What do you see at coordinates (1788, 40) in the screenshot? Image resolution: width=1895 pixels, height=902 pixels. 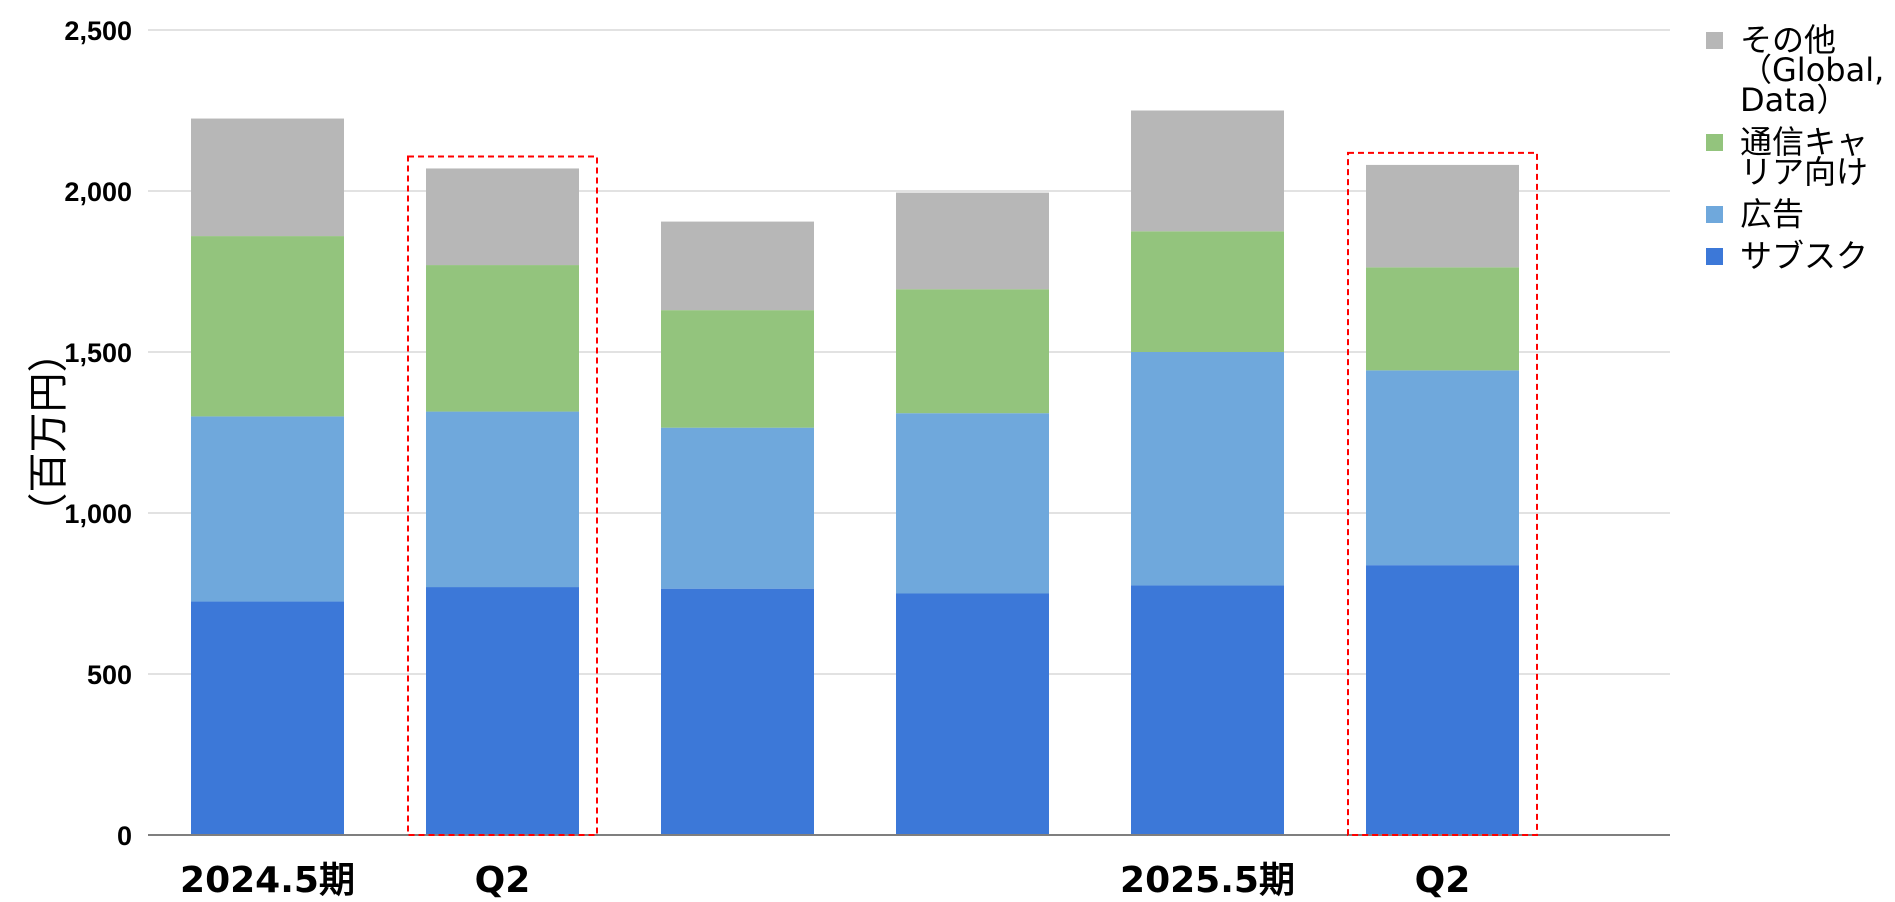 I see `legend-label: その他` at bounding box center [1788, 40].